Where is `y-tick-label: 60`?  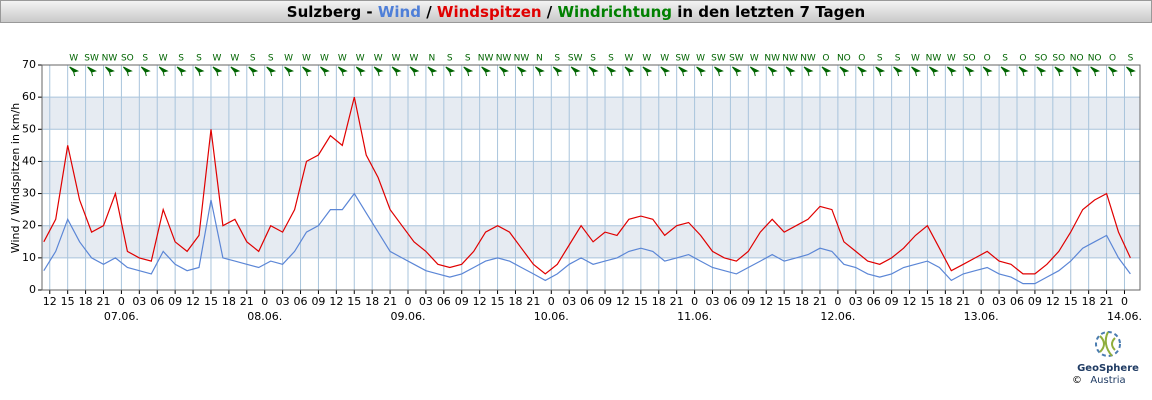
y-tick-label: 60 is located at coordinates (29, 96).